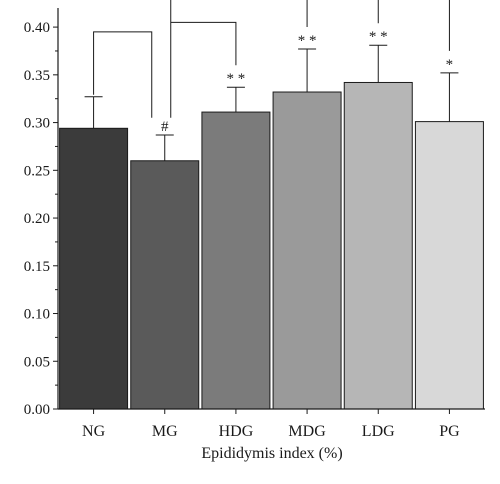 This screenshot has width=500, height=484. Describe the element at coordinates (37, 410) in the screenshot. I see `y-tick-label: 0.00` at that location.